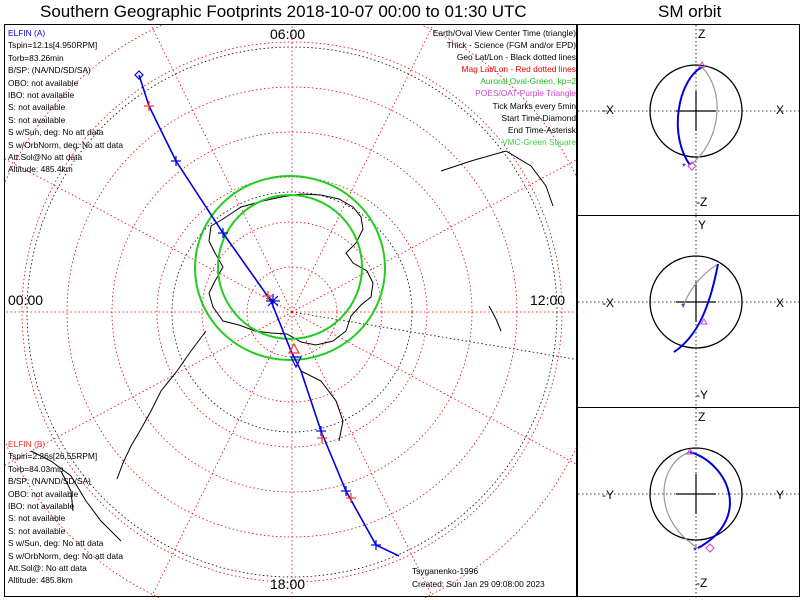 The width and height of the screenshot is (800, 600). Describe the element at coordinates (608, 110) in the screenshot. I see `orbit1-left-label: -X` at that location.